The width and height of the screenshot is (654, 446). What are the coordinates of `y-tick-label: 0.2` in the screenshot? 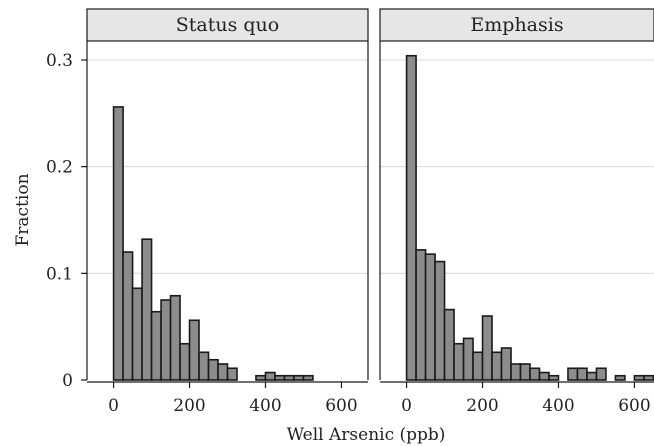 It's located at (59, 168).